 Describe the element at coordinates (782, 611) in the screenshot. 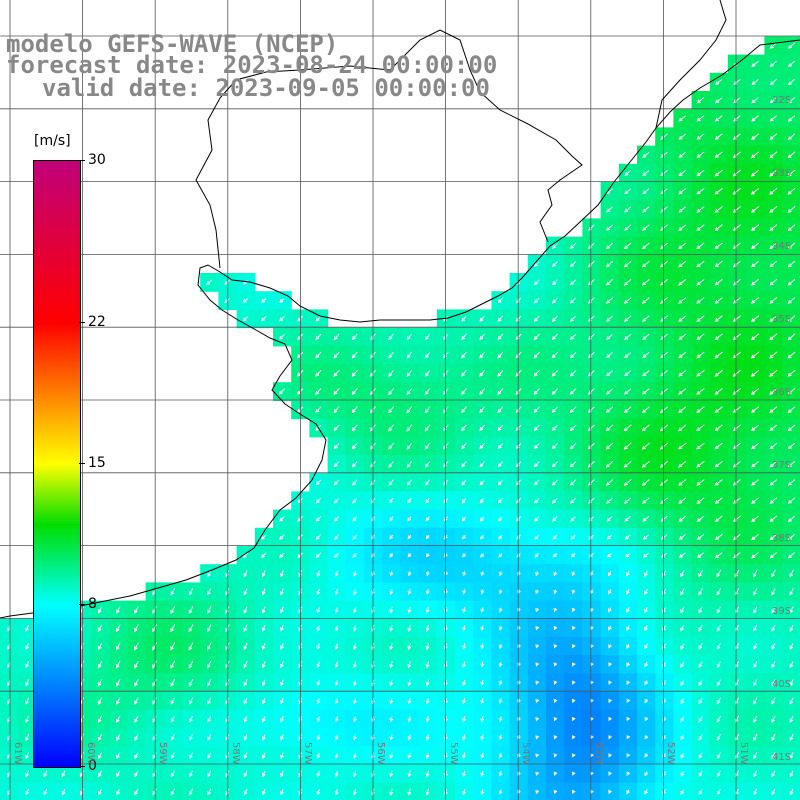

I see `lat-label: 39S` at that location.